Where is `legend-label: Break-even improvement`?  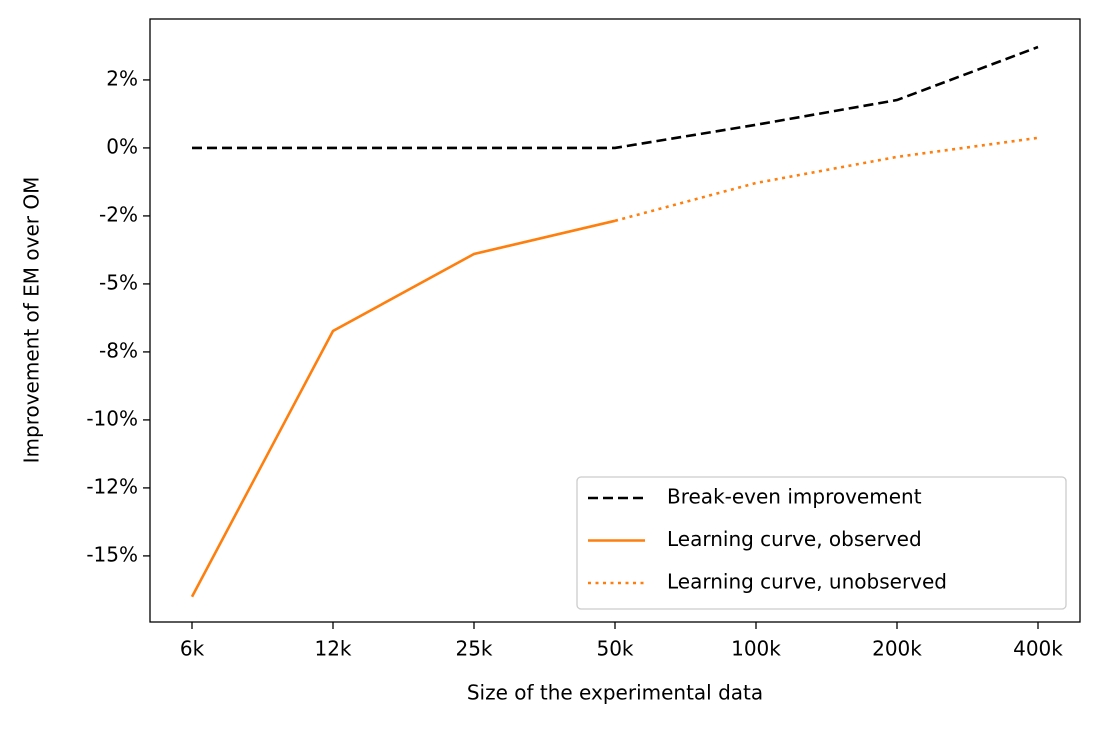 legend-label: Break-even improvement is located at coordinates (794, 497).